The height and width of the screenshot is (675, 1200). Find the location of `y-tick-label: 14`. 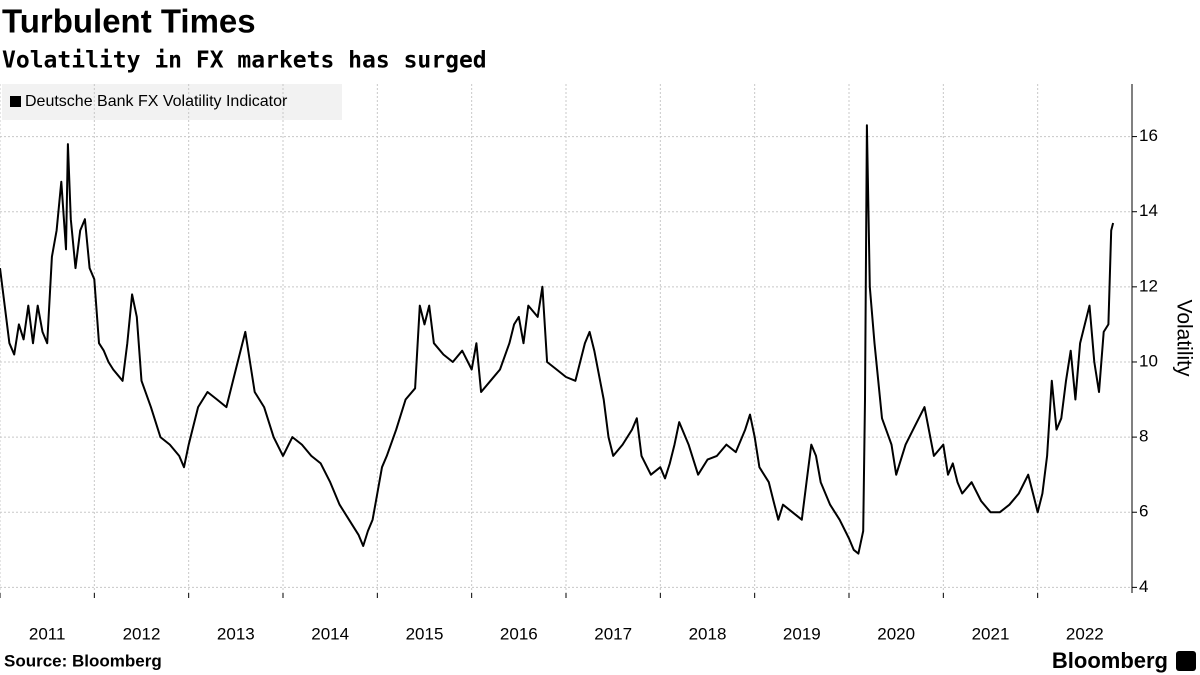

y-tick-label: 14 is located at coordinates (1148, 210).